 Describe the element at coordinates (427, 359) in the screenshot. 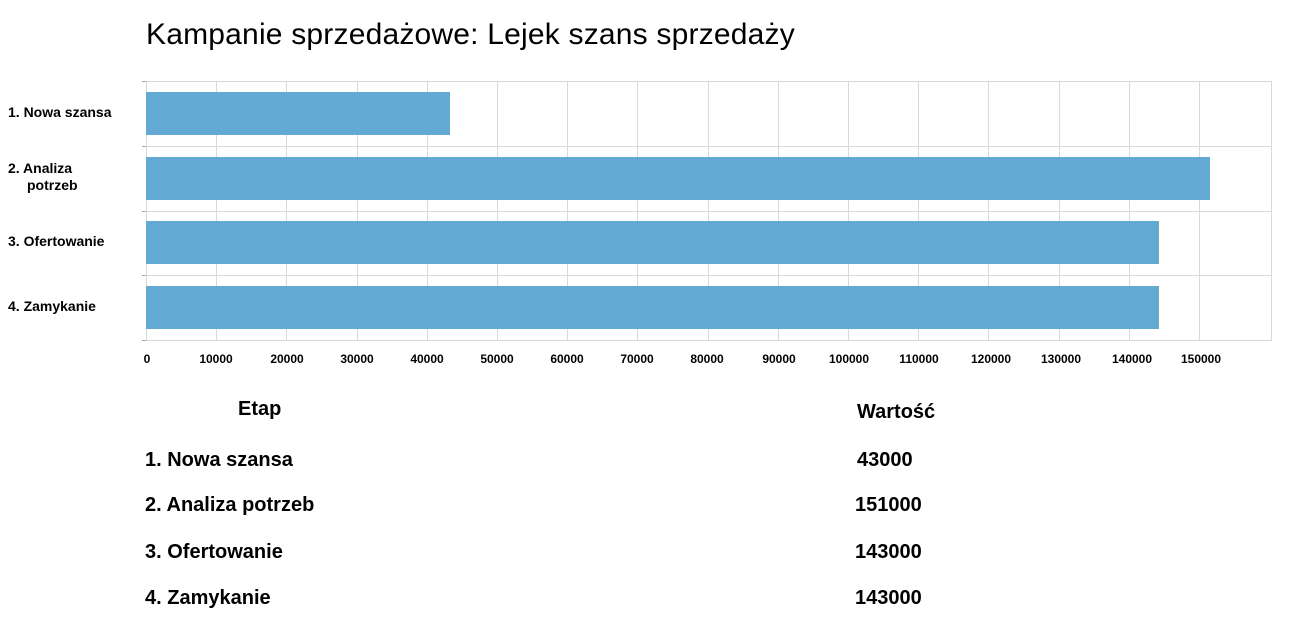

I see `x-axis-tick-label: 40000` at that location.